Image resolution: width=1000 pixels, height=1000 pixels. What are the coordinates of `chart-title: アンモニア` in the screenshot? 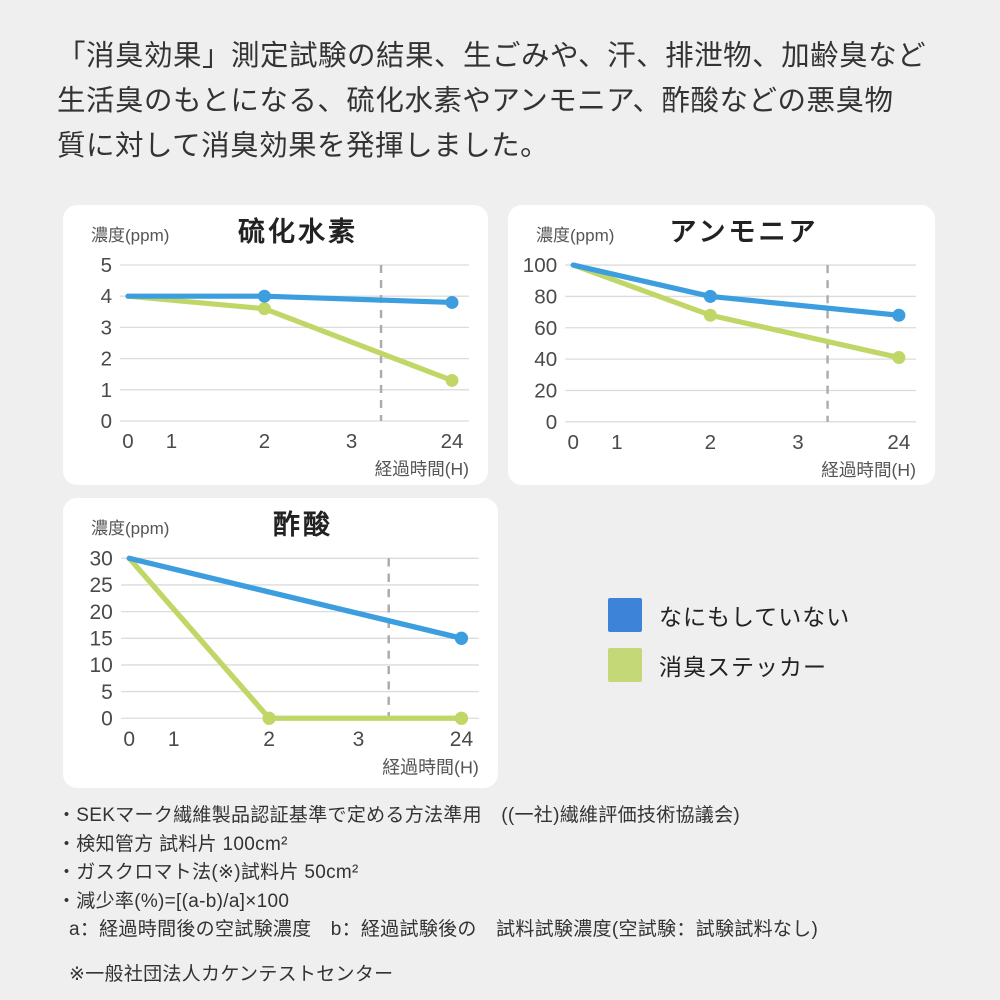 It's located at (744, 232).